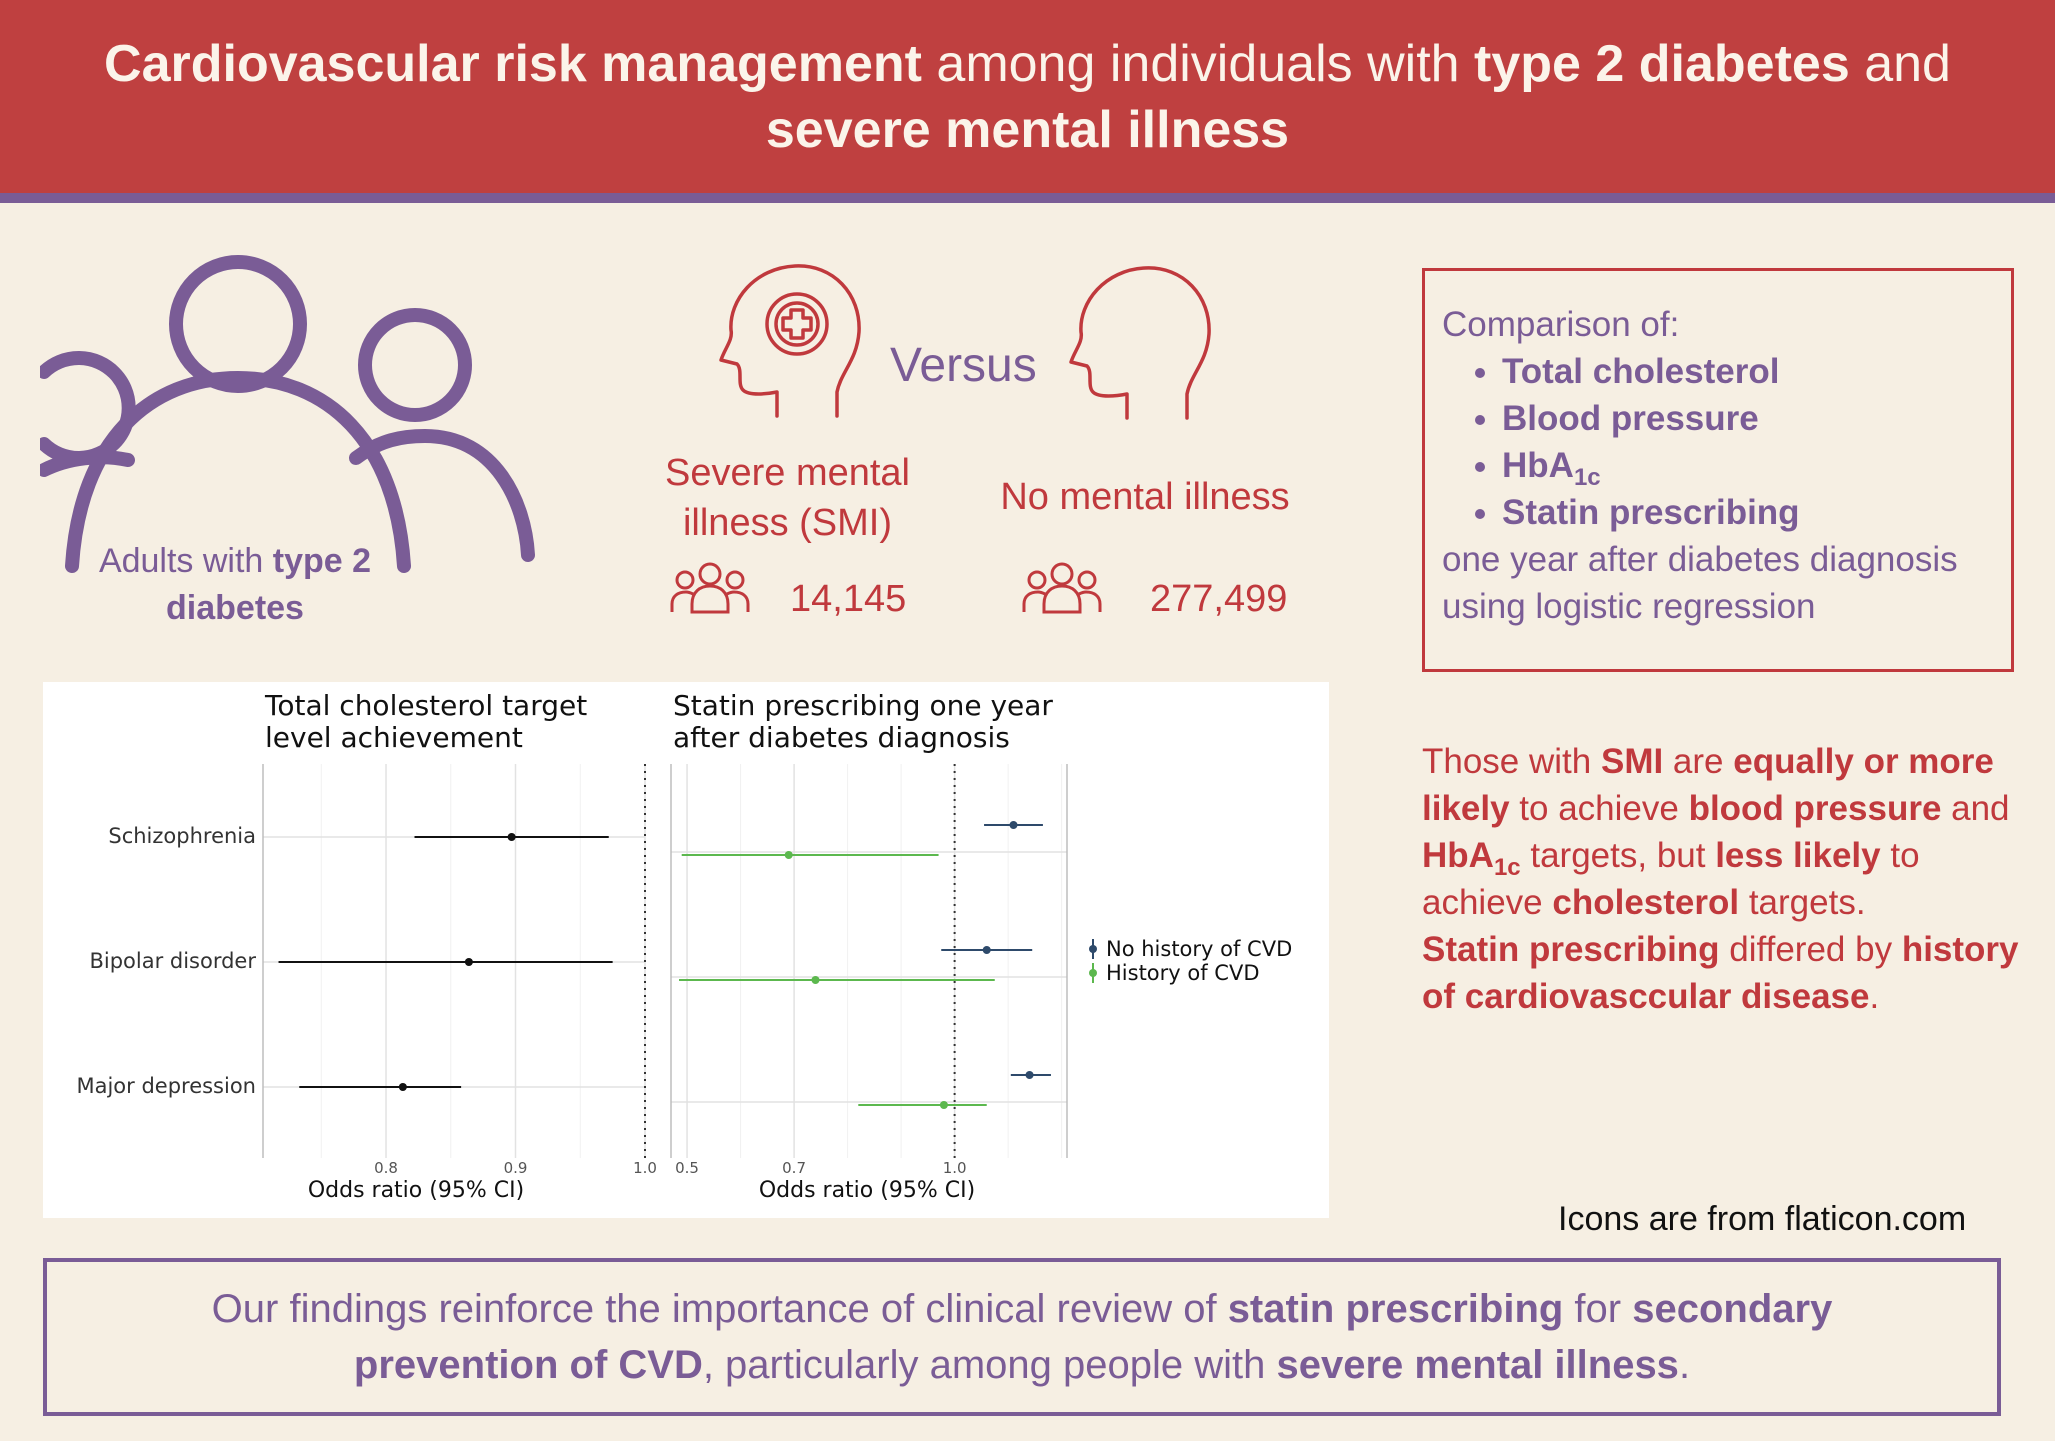 This screenshot has height=1441, width=2055. I want to click on comparison-item-blood-pressure: Blood pressure, so click(1630, 418).